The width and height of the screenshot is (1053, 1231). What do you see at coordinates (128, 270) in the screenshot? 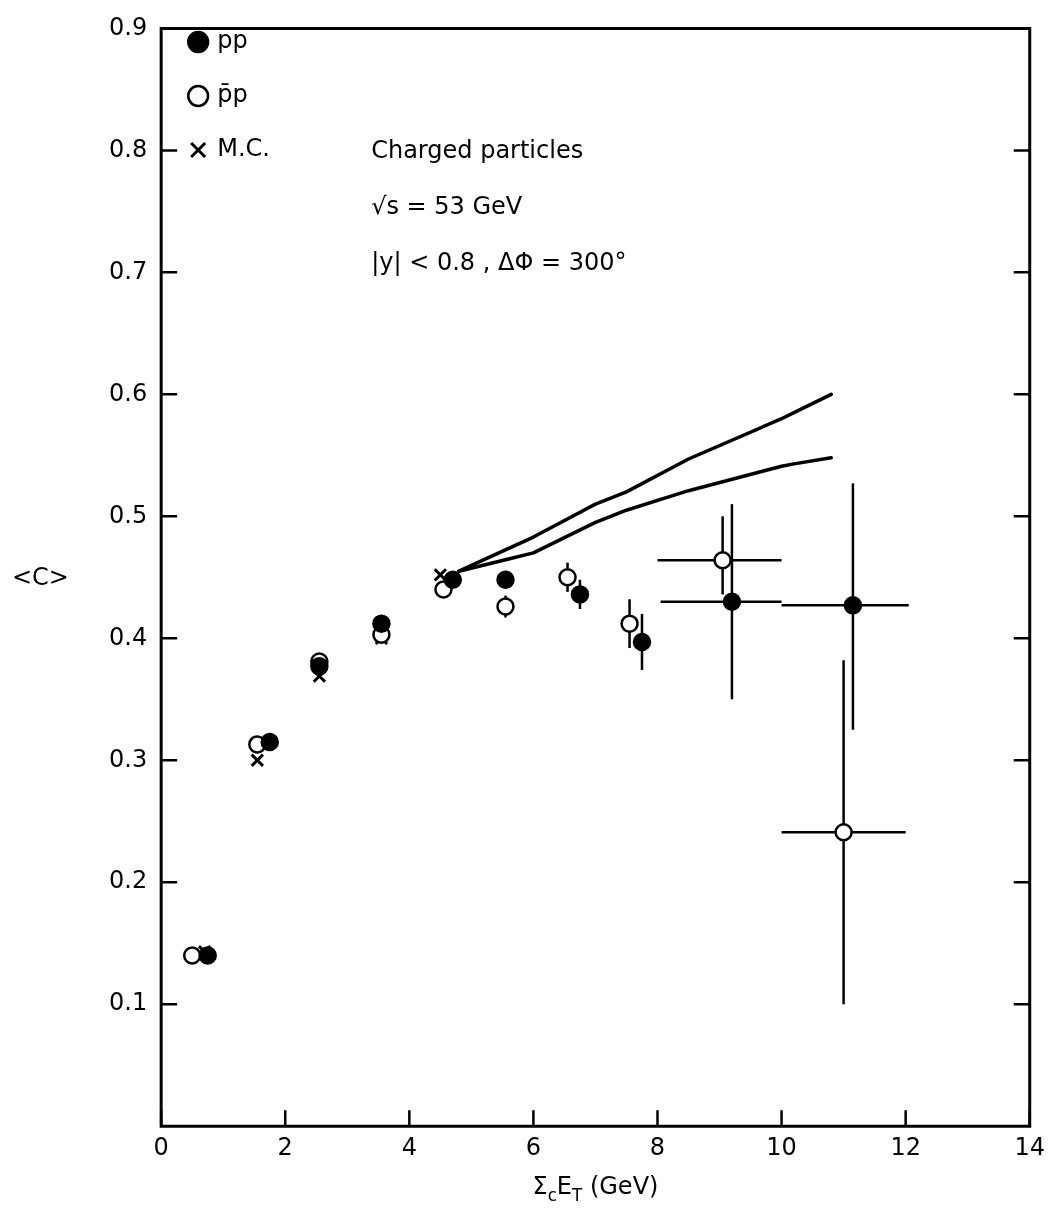
I see `y-tick-label: 0.7` at bounding box center [128, 270].